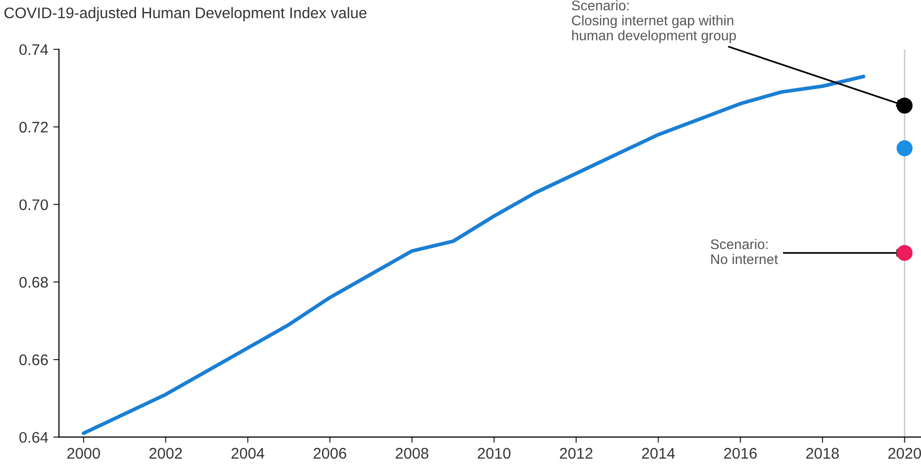  Describe the element at coordinates (165, 453) in the screenshot. I see `x-tick-label: 2002` at that location.